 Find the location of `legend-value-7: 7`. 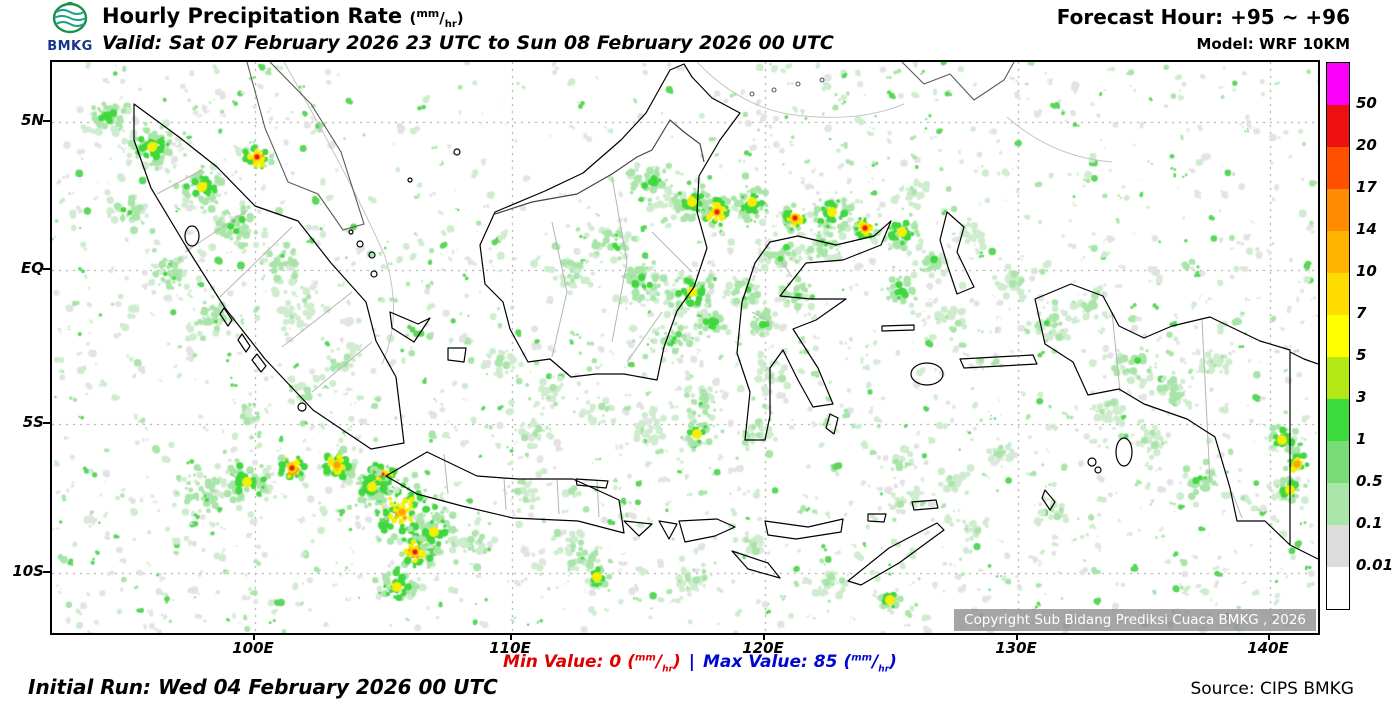

legend-value-7: 7 is located at coordinates (1361, 313).